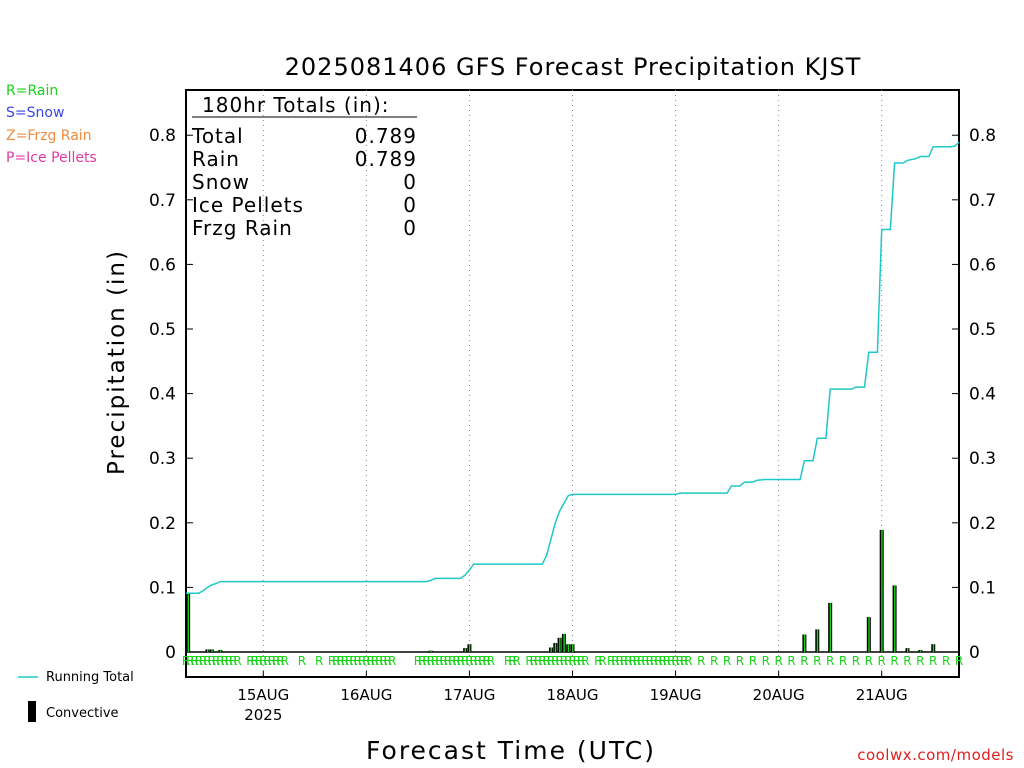 The image size is (1024, 768). What do you see at coordinates (162, 201) in the screenshot?
I see `y-tick-label-left: 0.7` at bounding box center [162, 201].